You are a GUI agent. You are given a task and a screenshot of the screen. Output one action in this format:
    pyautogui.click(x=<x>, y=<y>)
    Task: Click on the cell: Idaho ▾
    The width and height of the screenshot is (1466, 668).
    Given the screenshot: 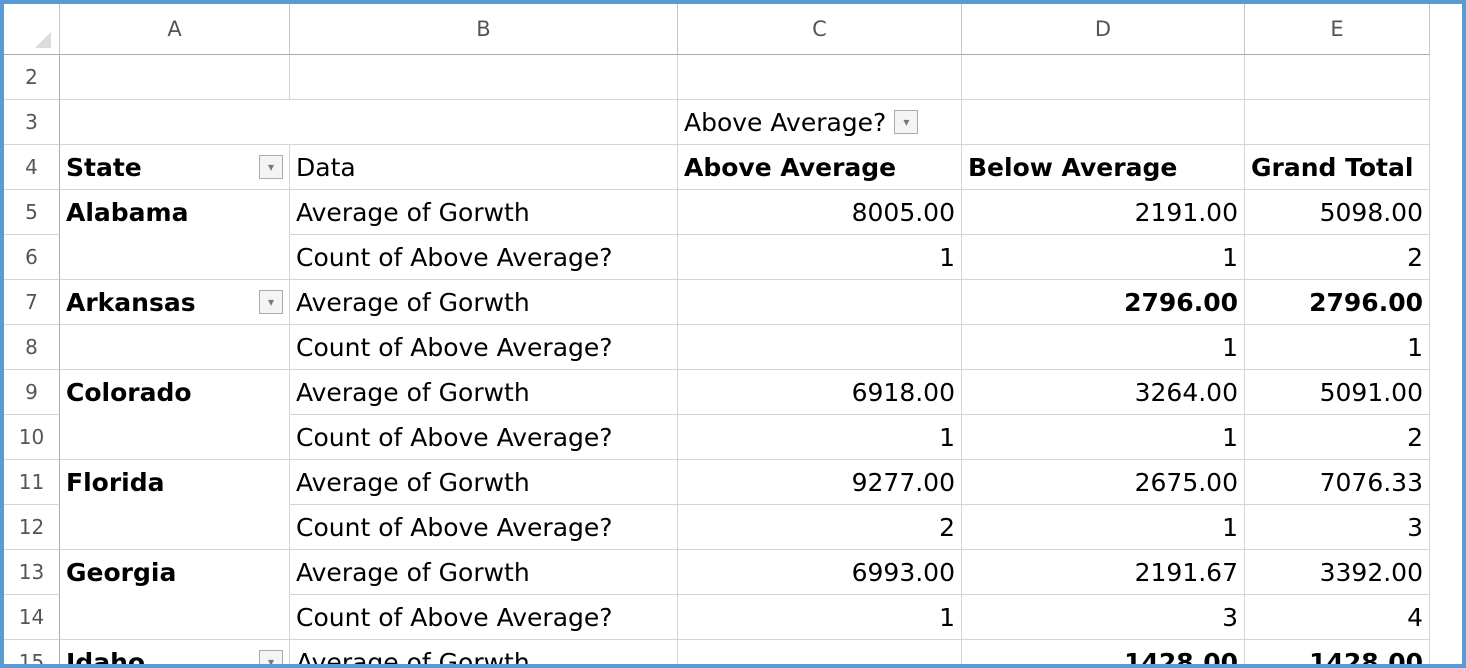 What is the action you would take?
    pyautogui.click(x=175, y=652)
    